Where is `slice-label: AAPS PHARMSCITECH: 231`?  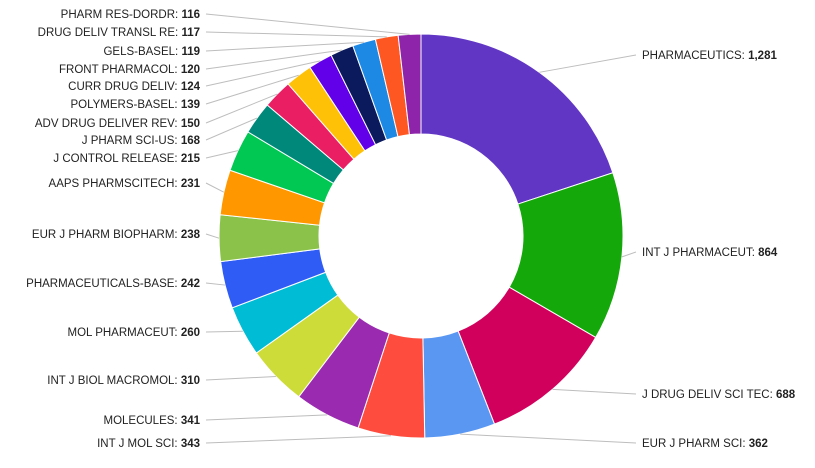 slice-label: AAPS PHARMSCITECH: 231 is located at coordinates (125, 184).